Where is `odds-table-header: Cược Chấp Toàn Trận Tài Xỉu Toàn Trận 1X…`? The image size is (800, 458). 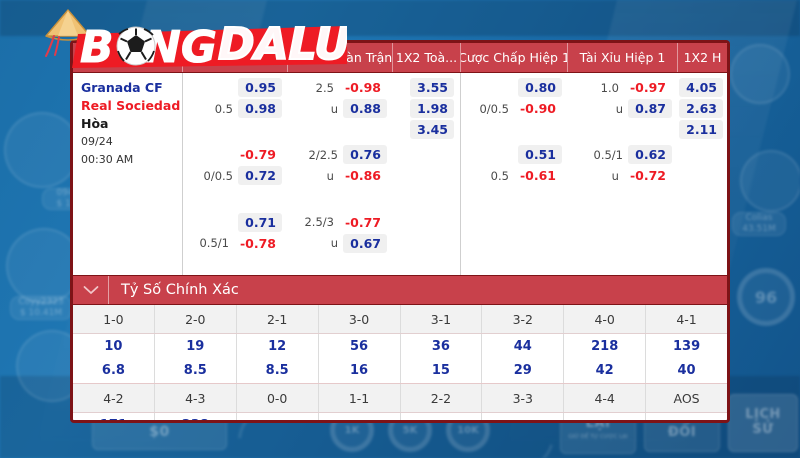 odds-table-header: Cược Chấp Toàn Trận Tài Xỉu Toàn Trận 1X… is located at coordinates (400, 58).